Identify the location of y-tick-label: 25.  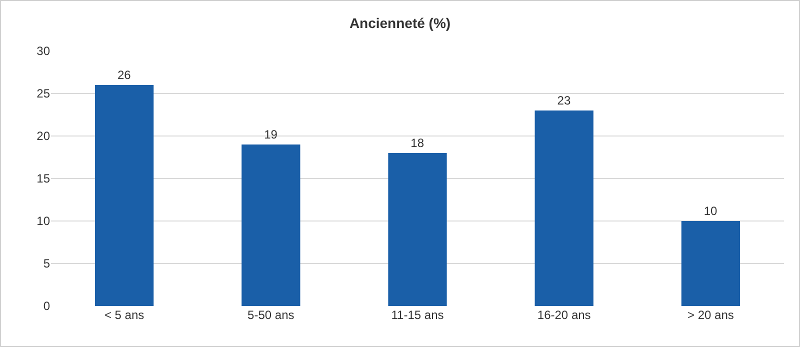
(43, 93).